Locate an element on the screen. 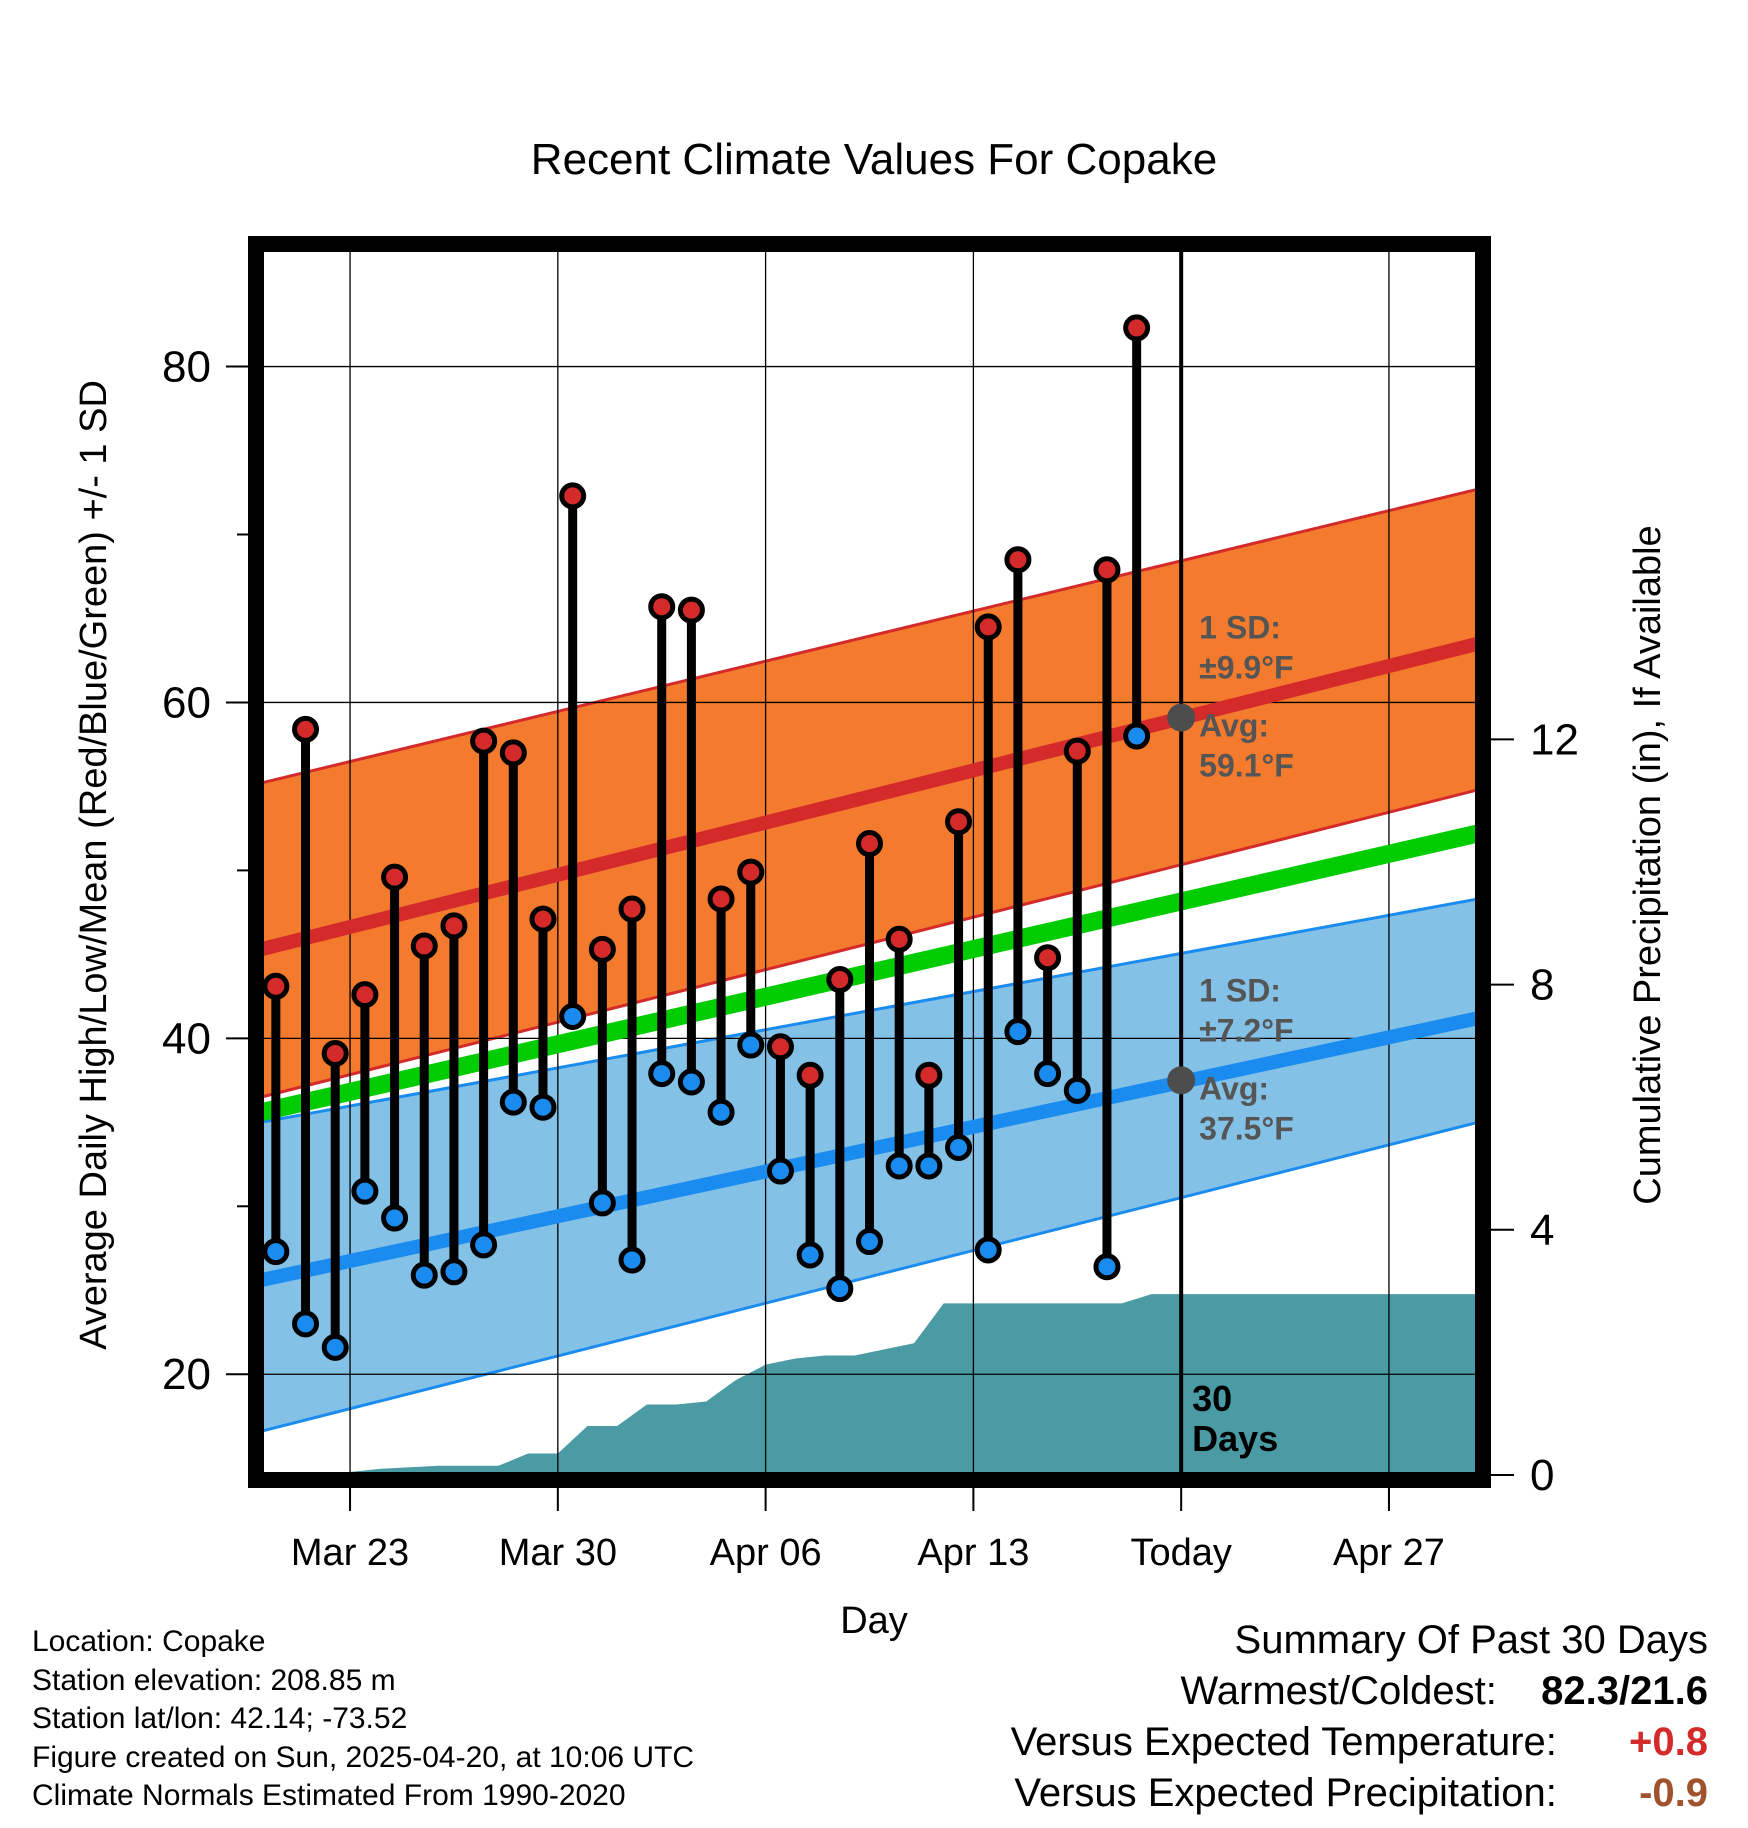 The height and width of the screenshot is (1828, 1748). days-label-text: Days is located at coordinates (1235, 1438).